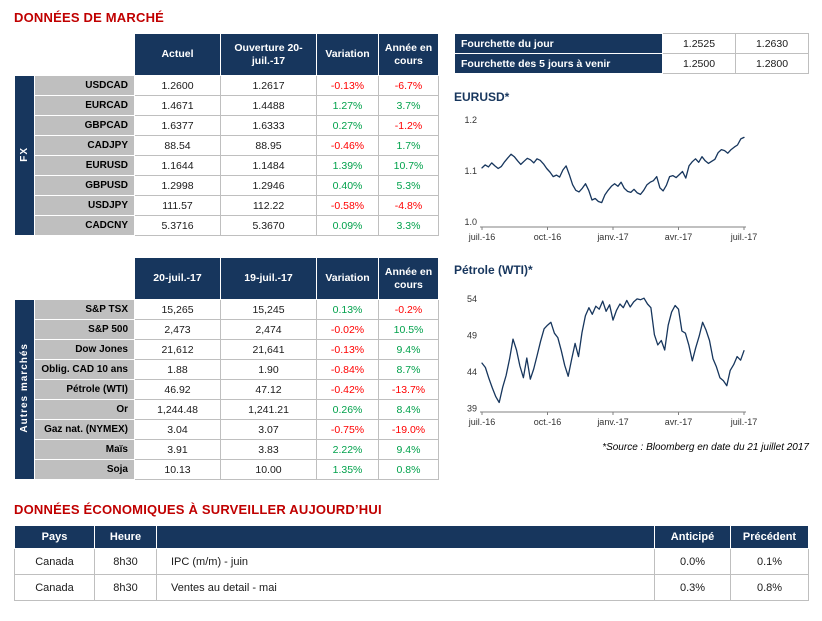 The width and height of the screenshot is (822, 621). What do you see at coordinates (177, 165) in the screenshot?
I see `value-cell: 1.1644` at bounding box center [177, 165].